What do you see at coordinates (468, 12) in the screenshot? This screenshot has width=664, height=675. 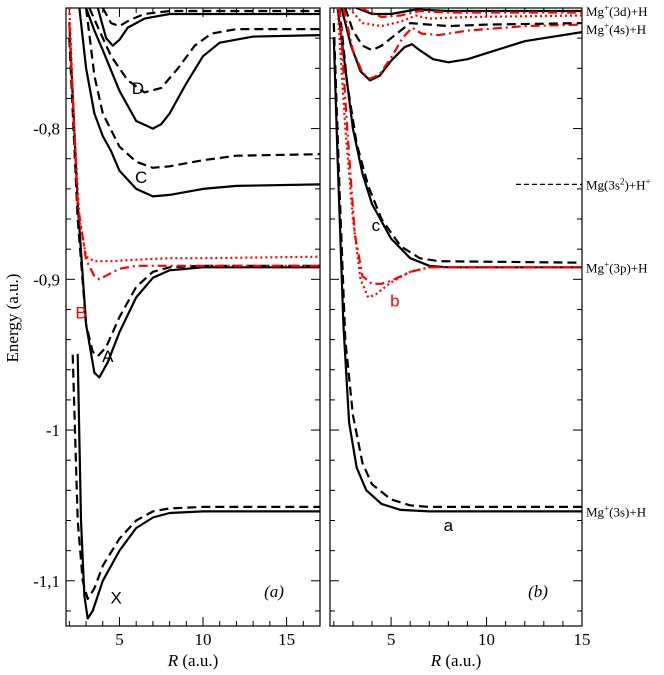 I see `series-mg-3d-solid` at bounding box center [468, 12].